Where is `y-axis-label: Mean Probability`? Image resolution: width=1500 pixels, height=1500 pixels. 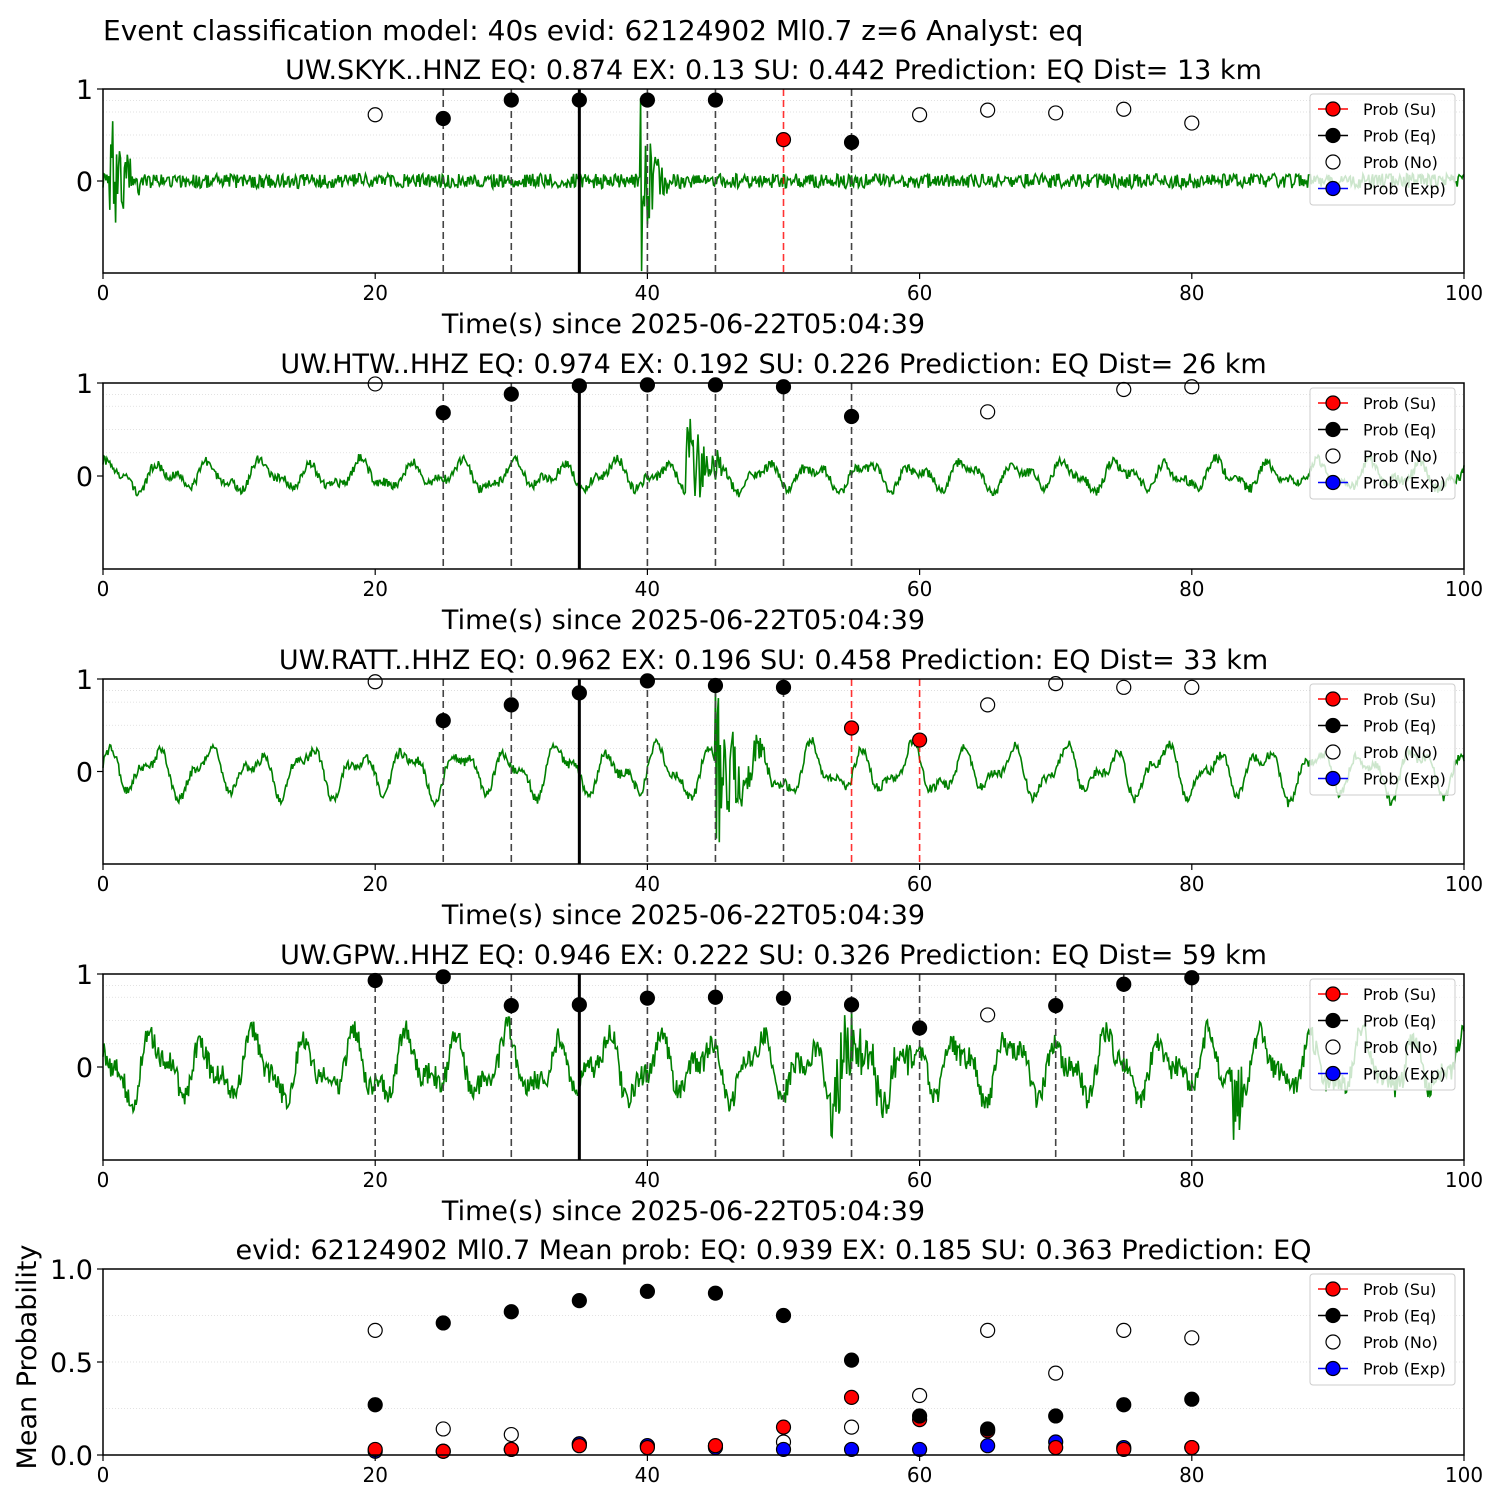 y-axis-label: Mean Probability is located at coordinates (27, 1357).